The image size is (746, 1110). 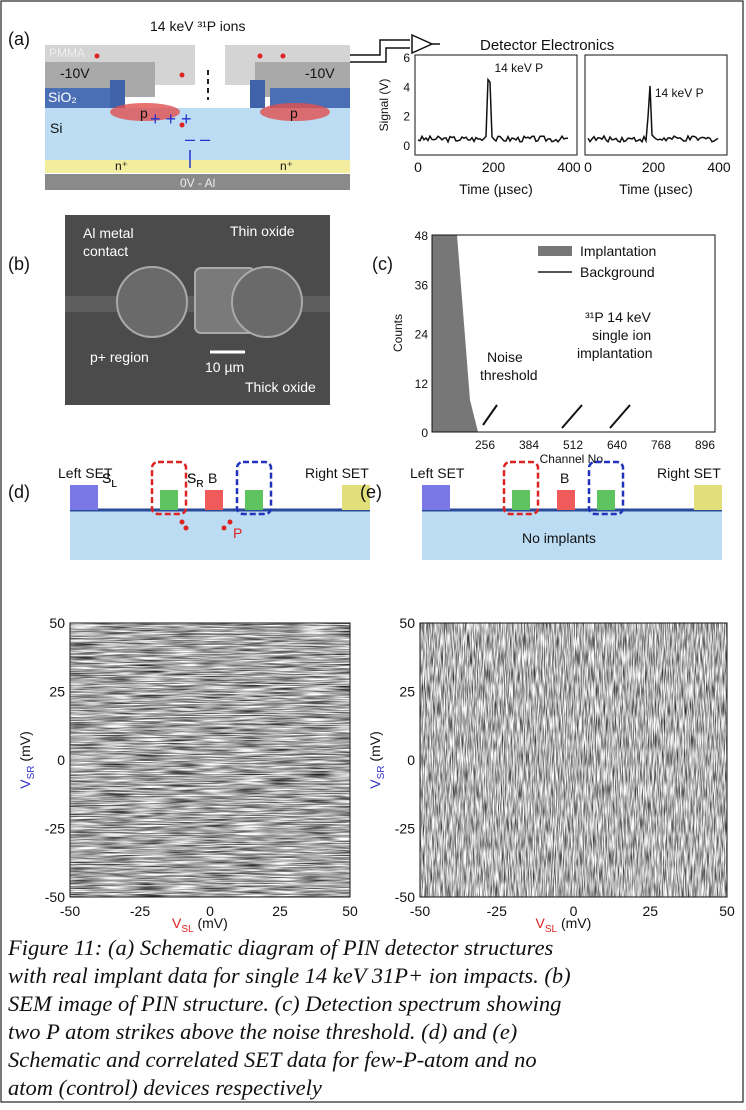 What do you see at coordinates (573, 459) in the screenshot?
I see `x-axis-label: Channel No.` at bounding box center [573, 459].